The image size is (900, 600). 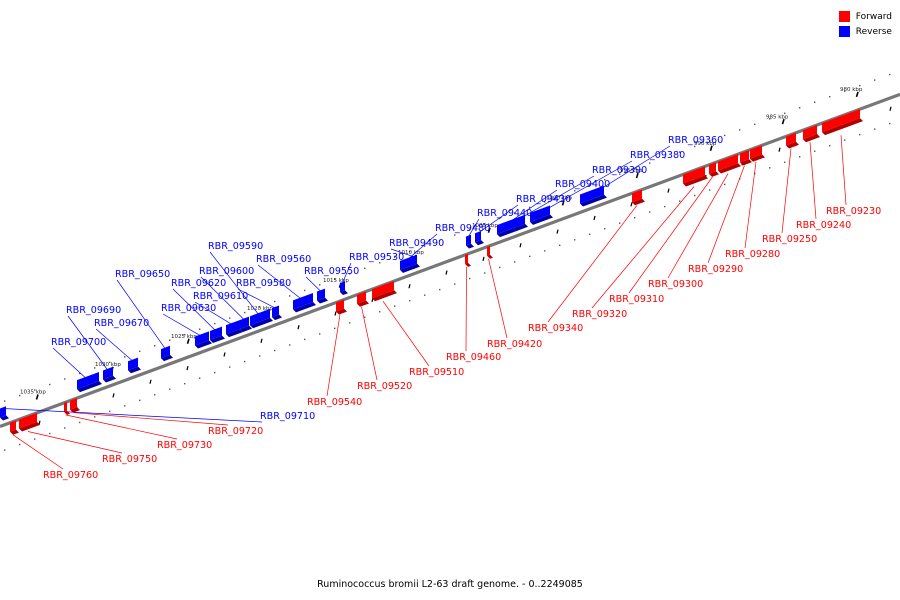 I want to click on gene-label-reverse: RBR_09490, so click(x=416, y=243).